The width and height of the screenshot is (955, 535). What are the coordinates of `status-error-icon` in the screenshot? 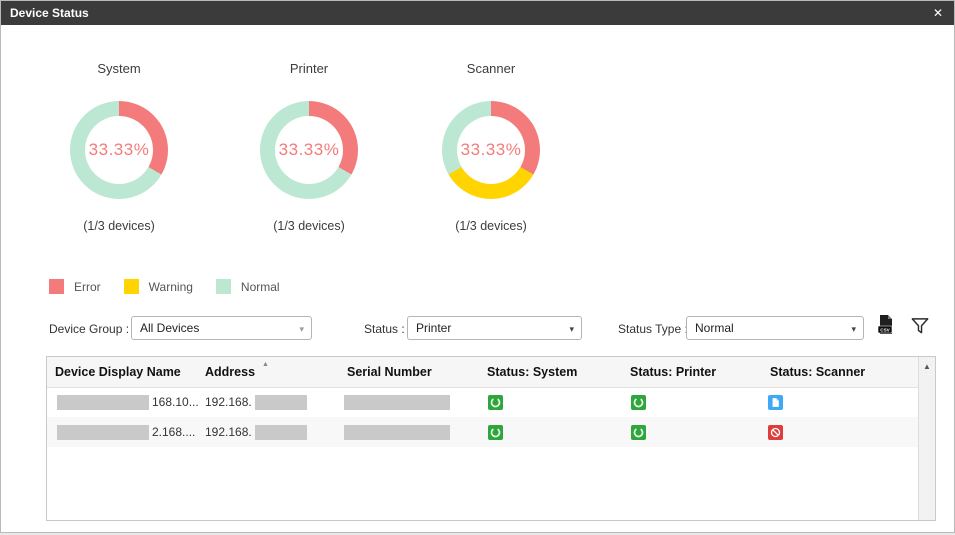 It's located at (775, 432).